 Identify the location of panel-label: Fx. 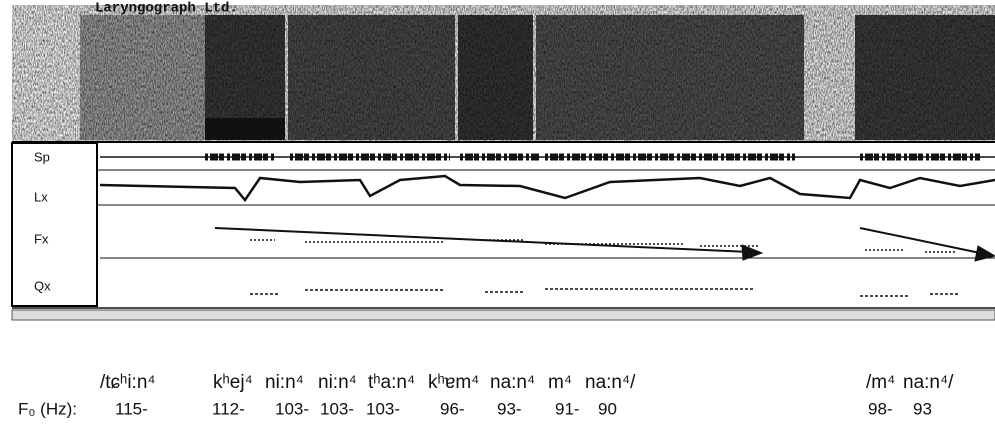
(41, 238).